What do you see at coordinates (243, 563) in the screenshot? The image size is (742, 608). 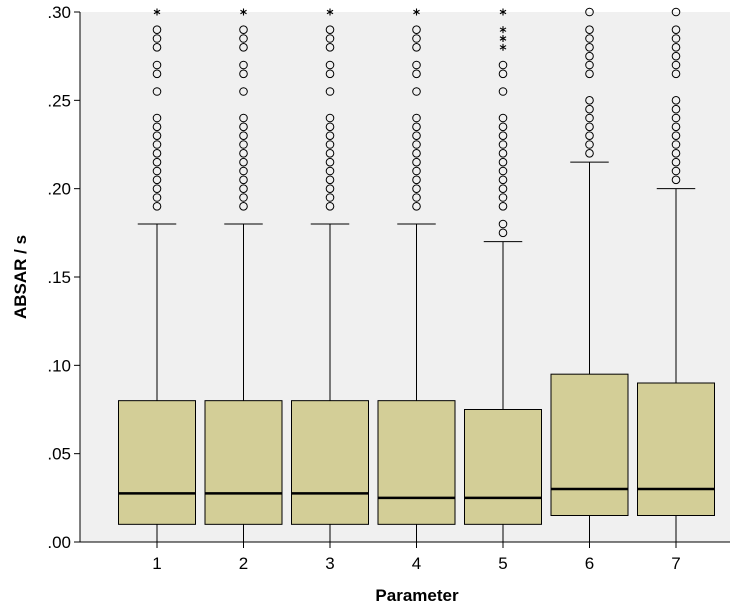 I see `x-tick-label: 2` at bounding box center [243, 563].